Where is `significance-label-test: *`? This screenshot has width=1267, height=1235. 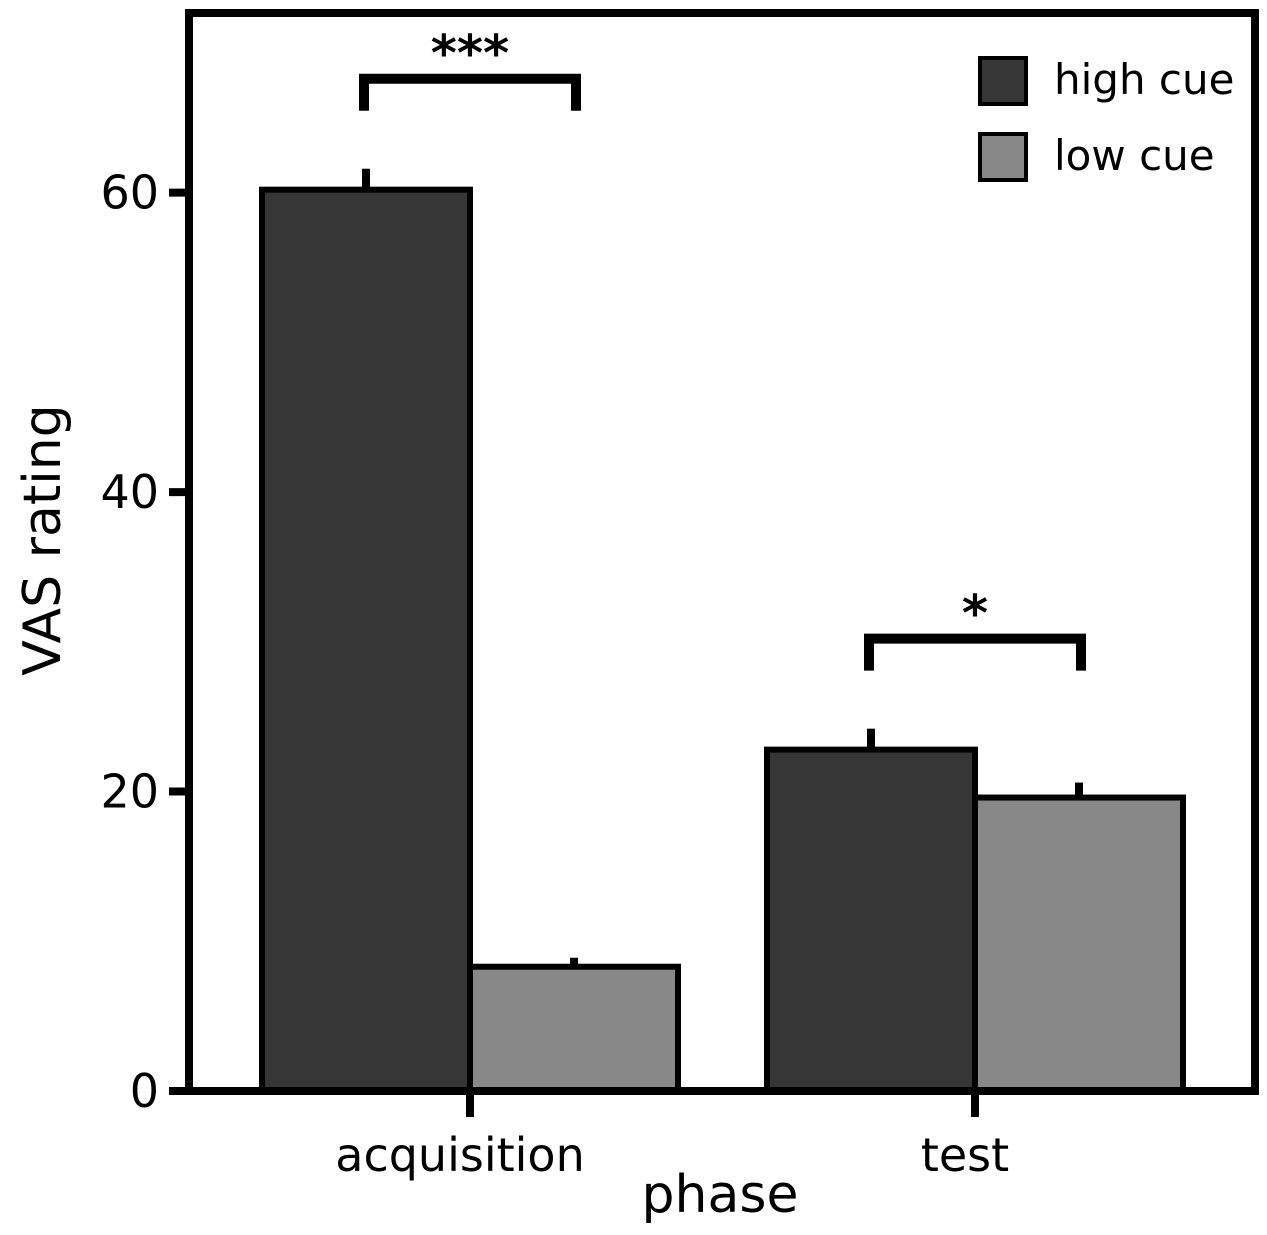
significance-label-test: * is located at coordinates (975, 614).